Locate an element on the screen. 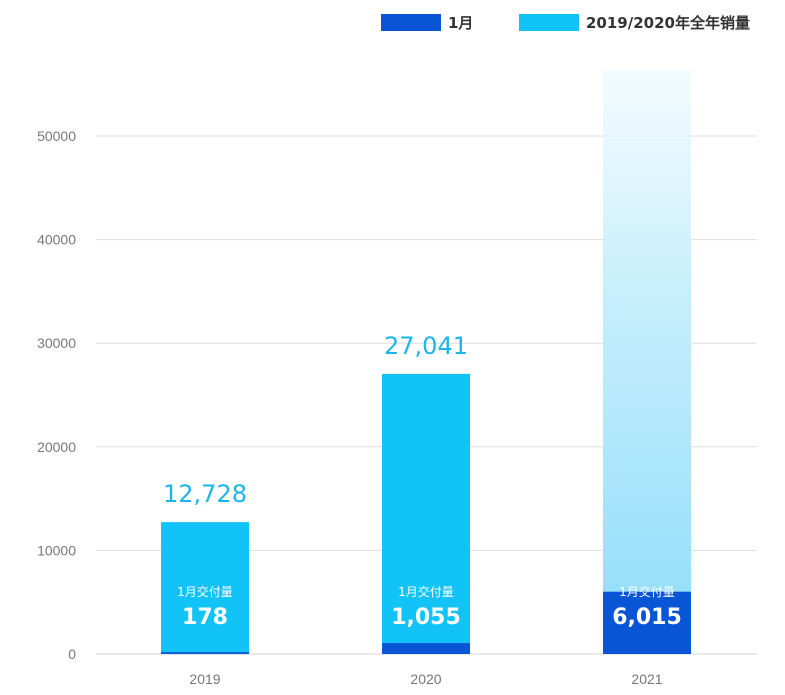 Image resolution: width=785 pixels, height=695 pixels. total-bar-2020 is located at coordinates (426, 513).